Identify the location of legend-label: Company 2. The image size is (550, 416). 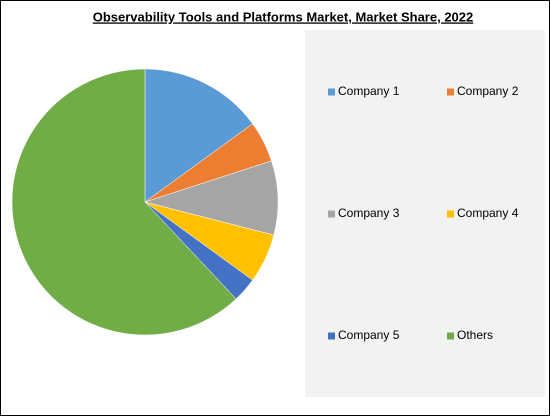
(488, 91).